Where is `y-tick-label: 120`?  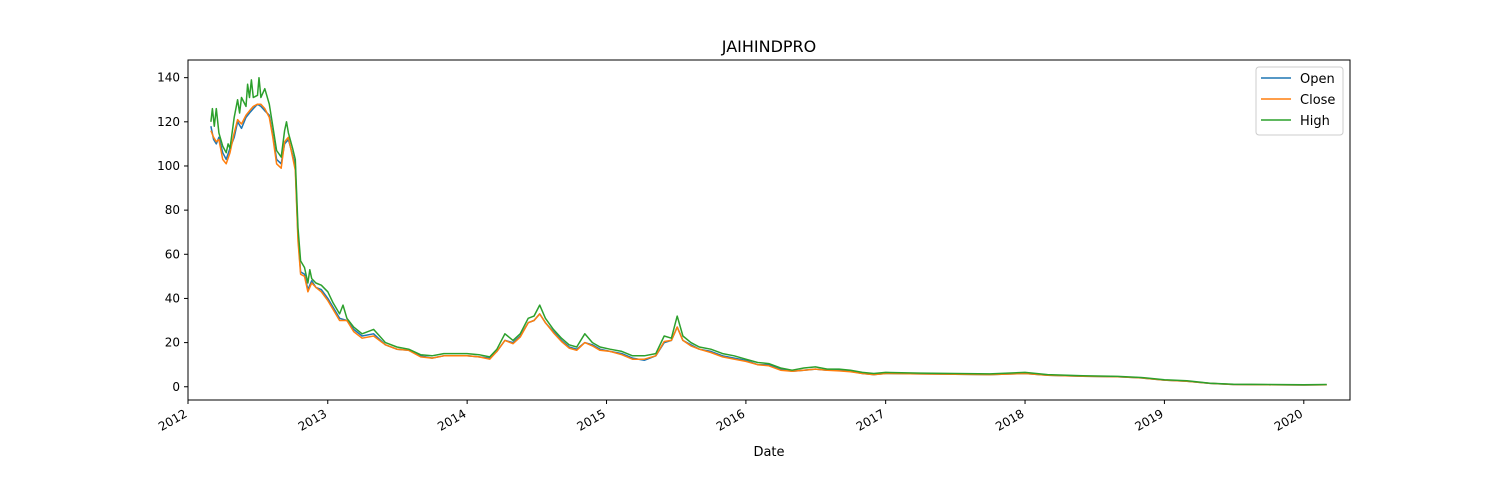
y-tick-label: 120 is located at coordinates (168, 122).